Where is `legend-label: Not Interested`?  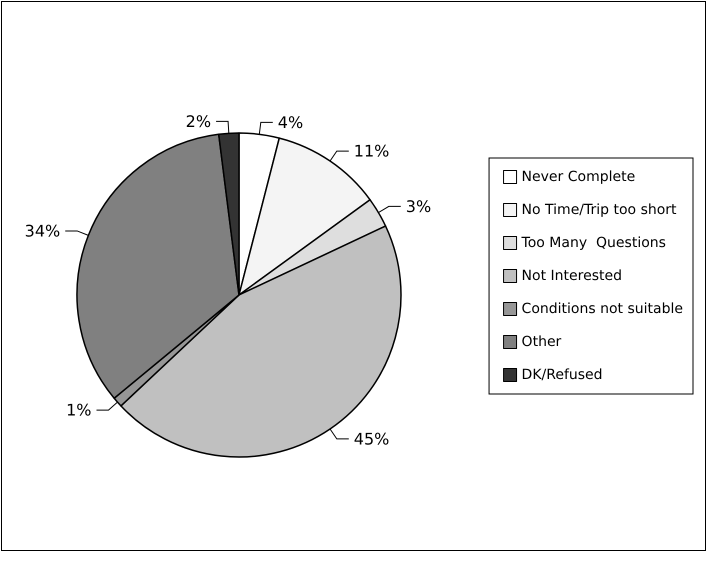 legend-label: Not Interested is located at coordinates (572, 276).